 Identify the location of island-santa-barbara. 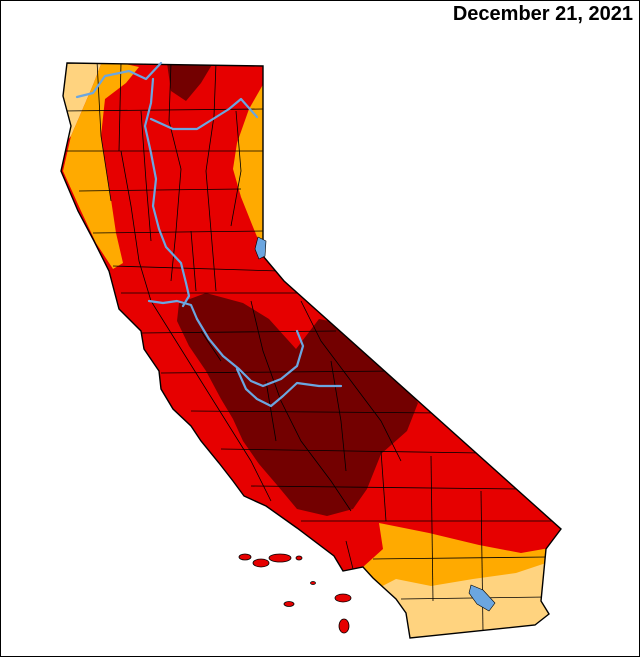
(313, 583).